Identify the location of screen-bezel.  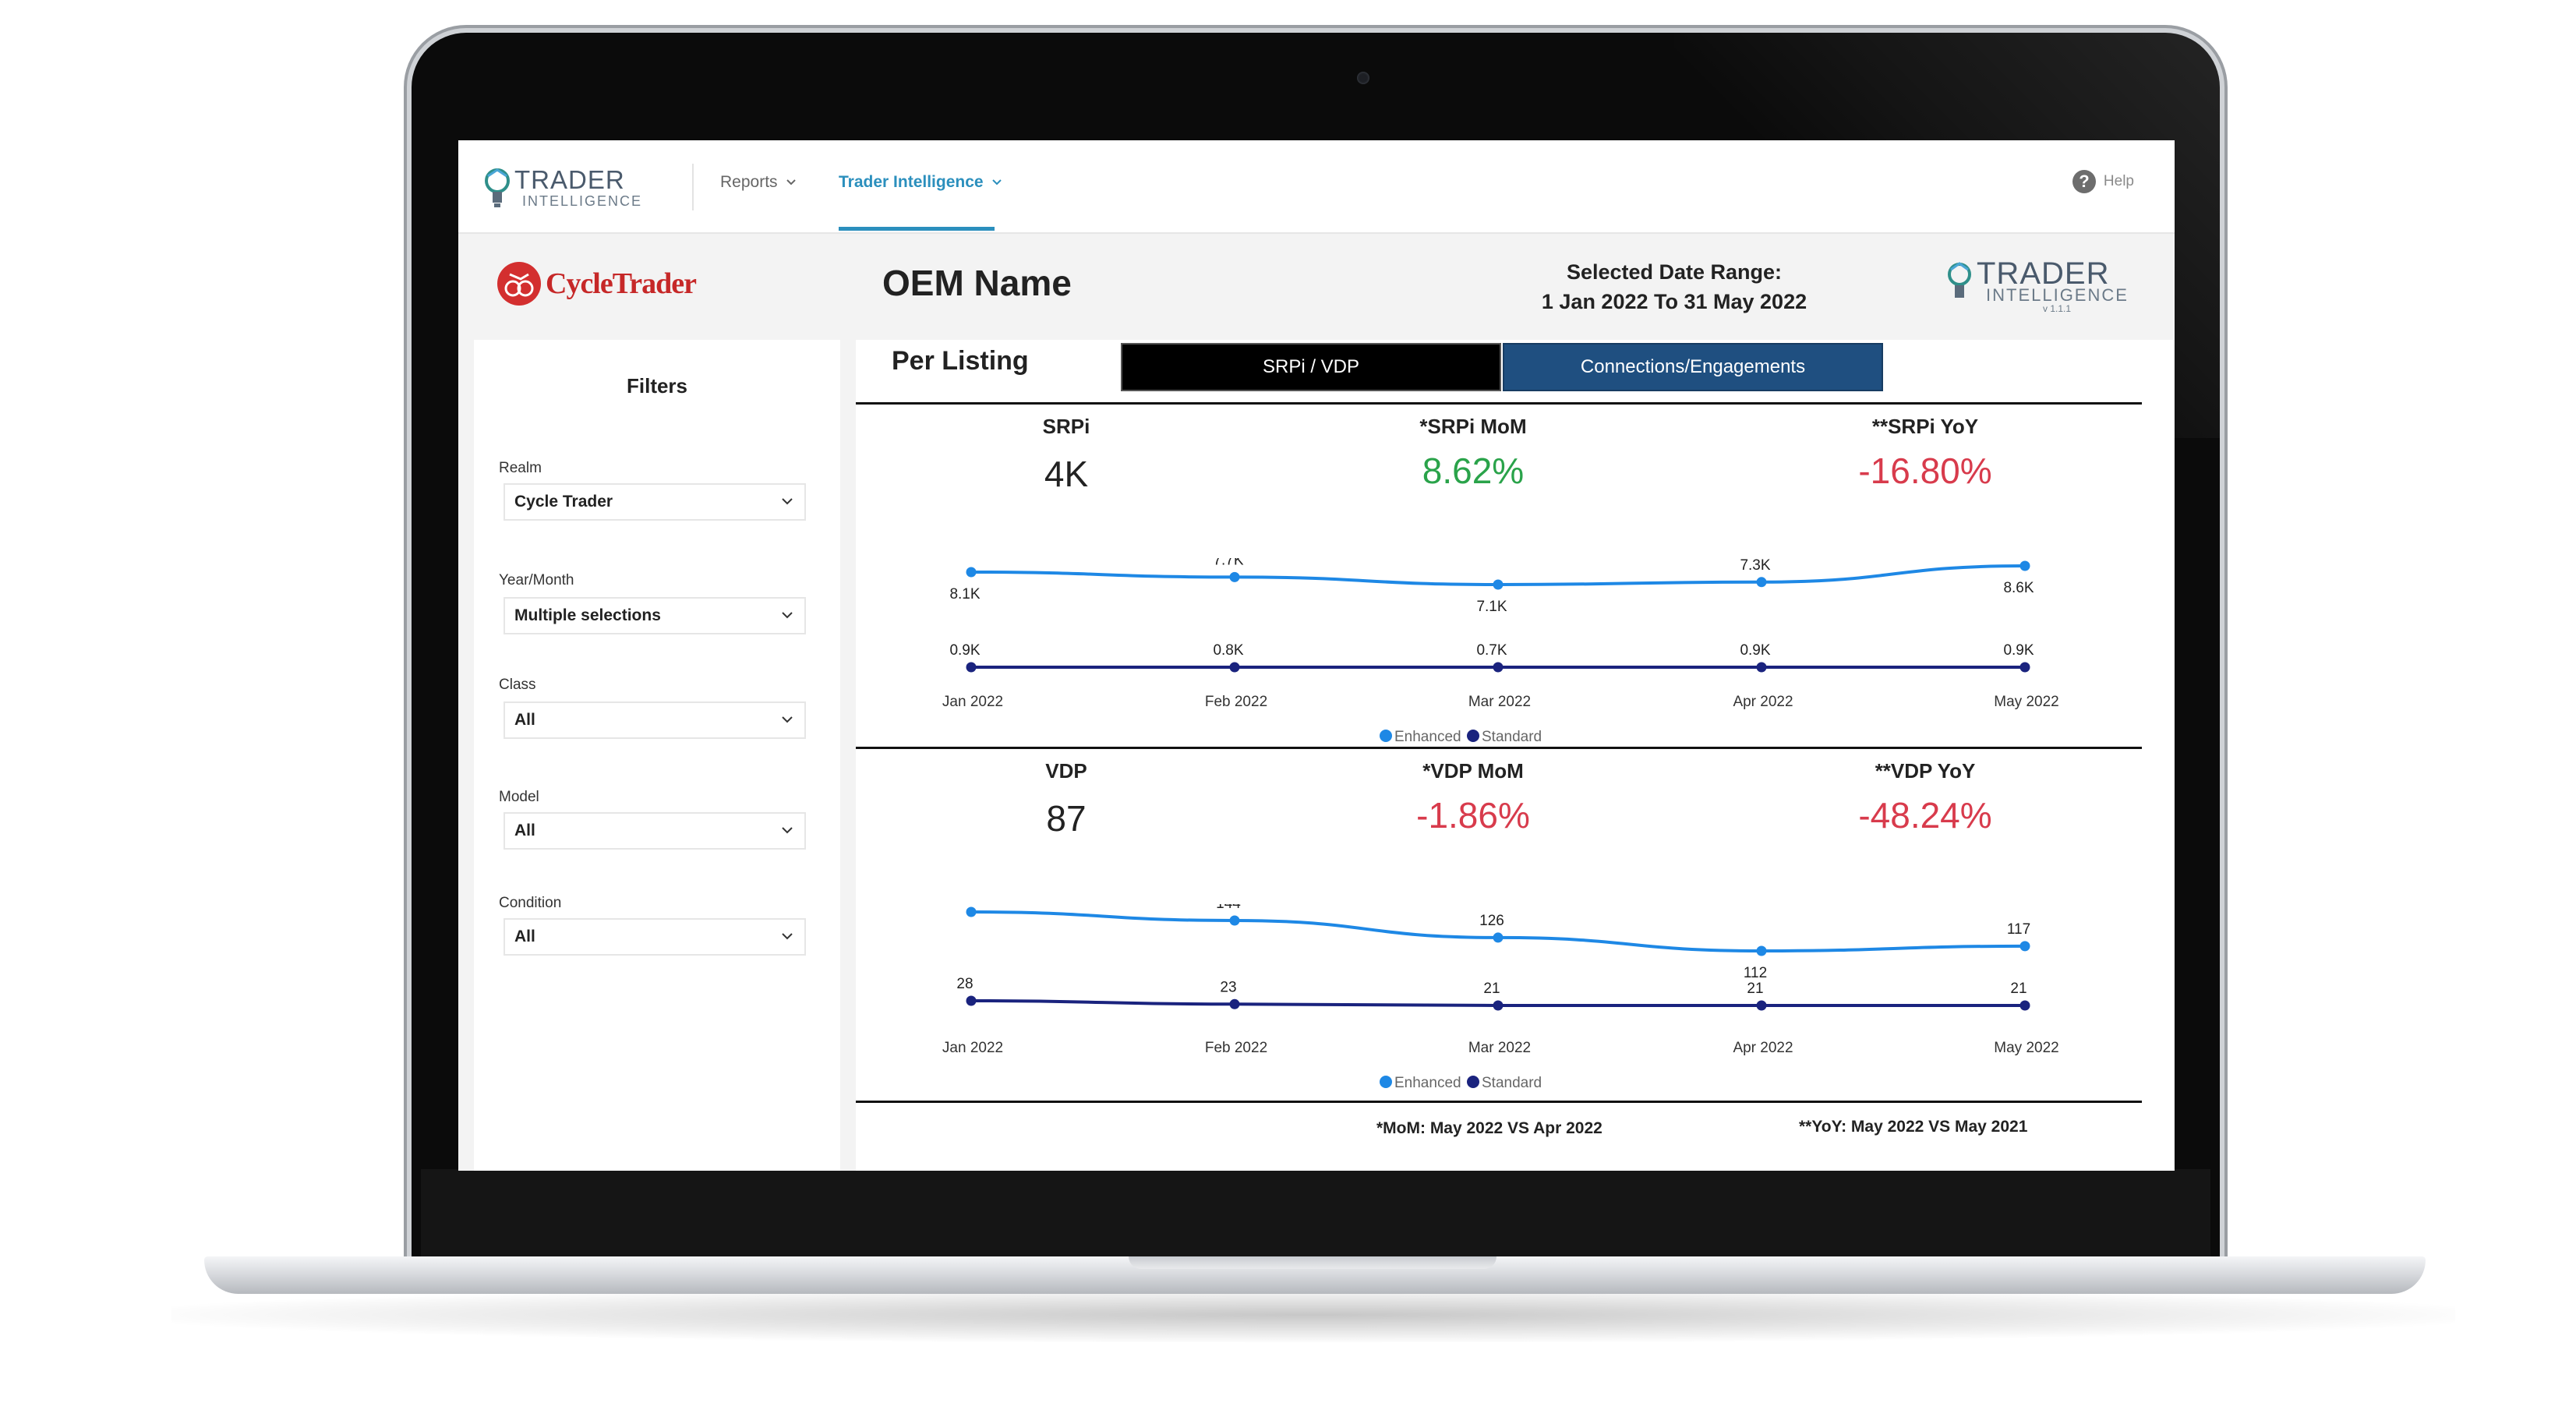
(1315, 1216).